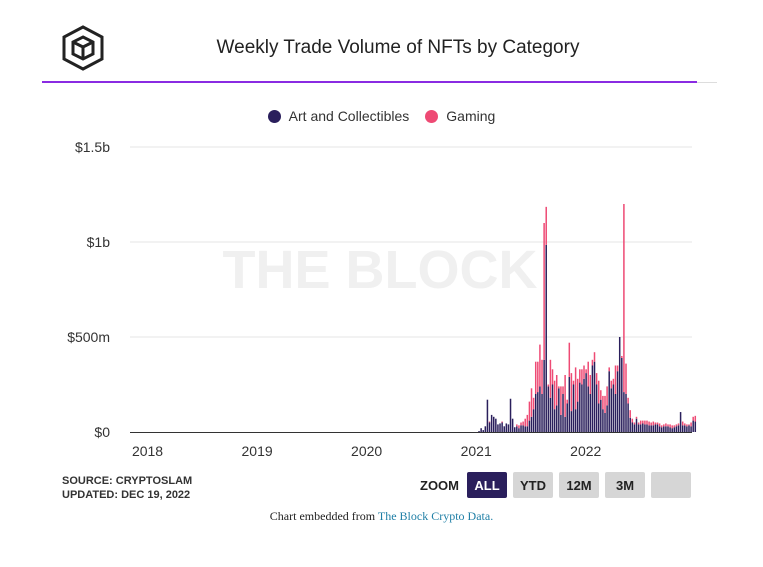 The image size is (763, 567). Describe the element at coordinates (323, 516) in the screenshot. I see `embed-prefix: Chart embedded from` at that location.